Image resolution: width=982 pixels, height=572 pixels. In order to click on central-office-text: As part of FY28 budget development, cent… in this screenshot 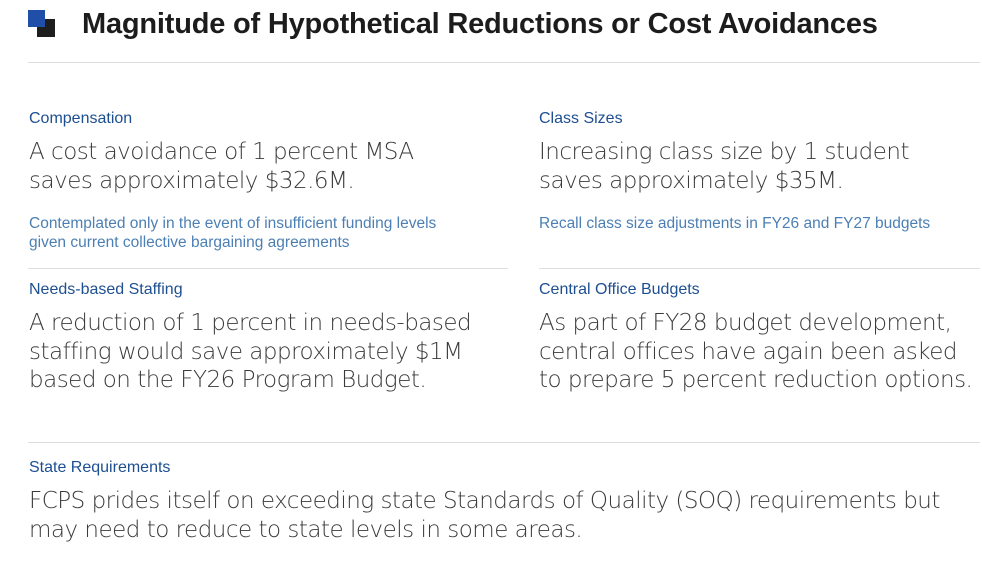, I will do `click(756, 351)`.